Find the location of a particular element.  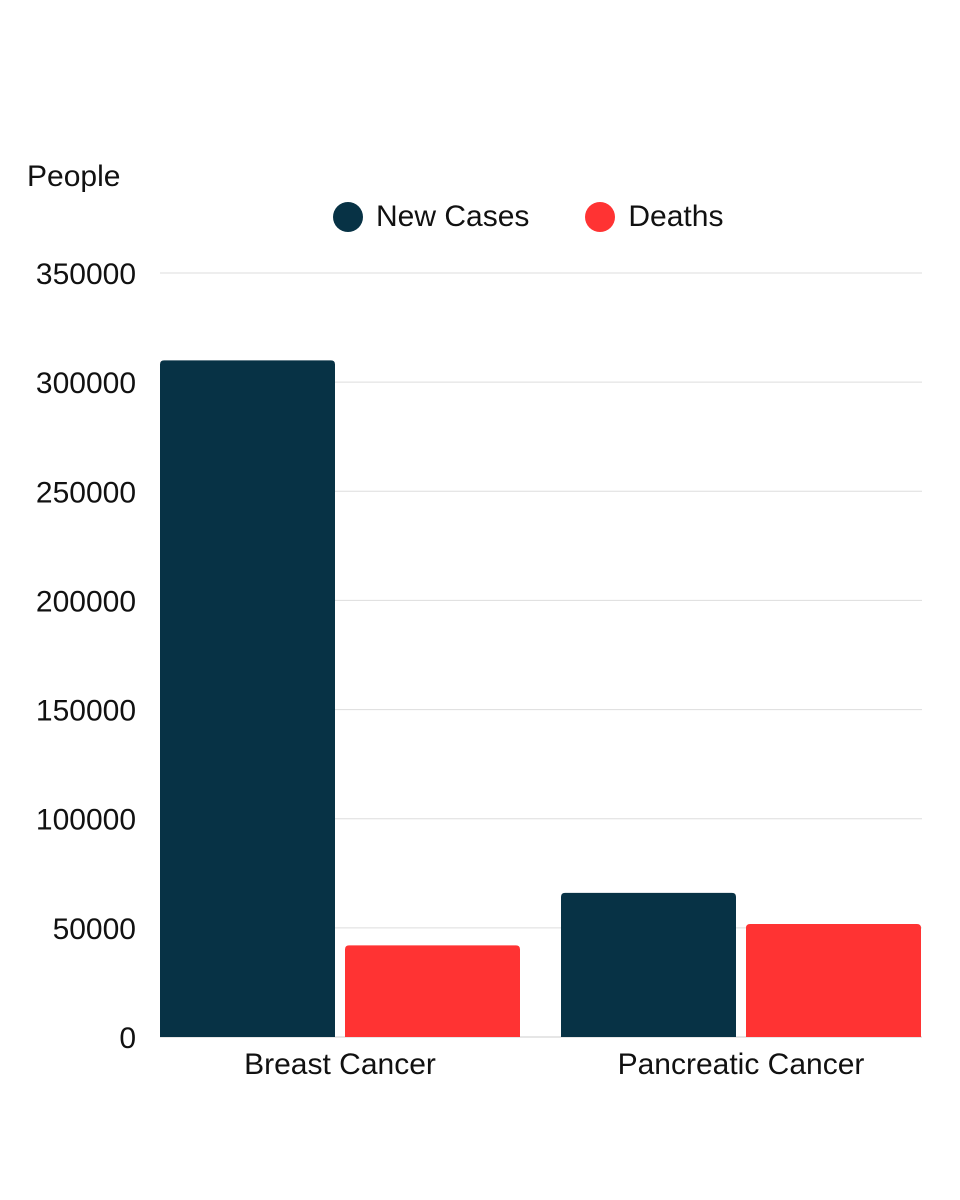

x-tick-label: Pancreatic Cancer is located at coordinates (741, 1064).